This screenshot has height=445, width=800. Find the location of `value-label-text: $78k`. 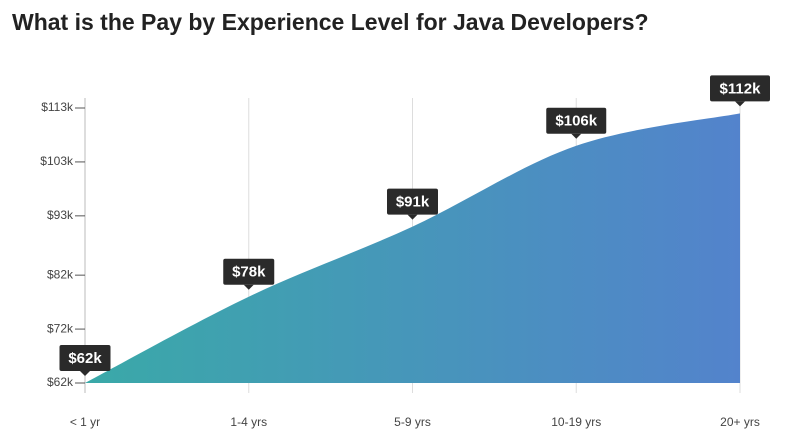

value-label-text: $78k is located at coordinates (249, 272).